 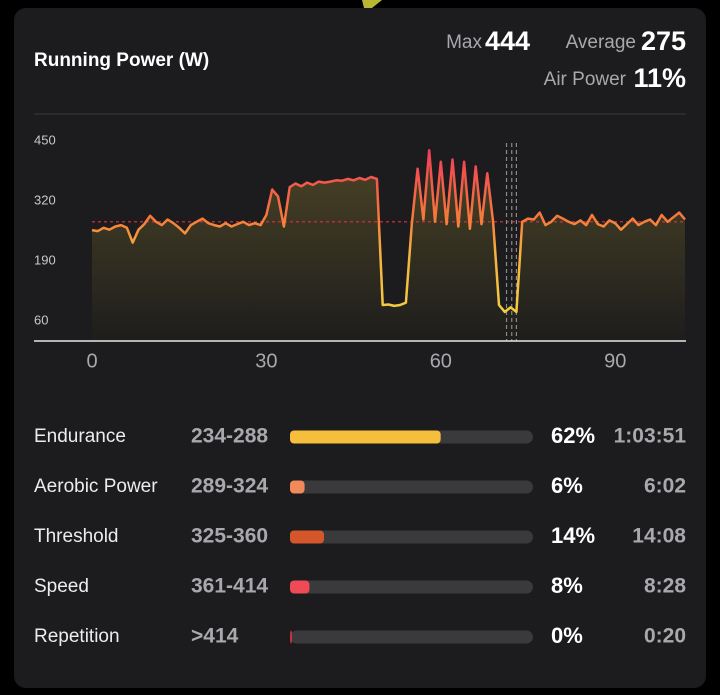 What do you see at coordinates (659, 78) in the screenshot?
I see `air-power-value: 11%` at bounding box center [659, 78].